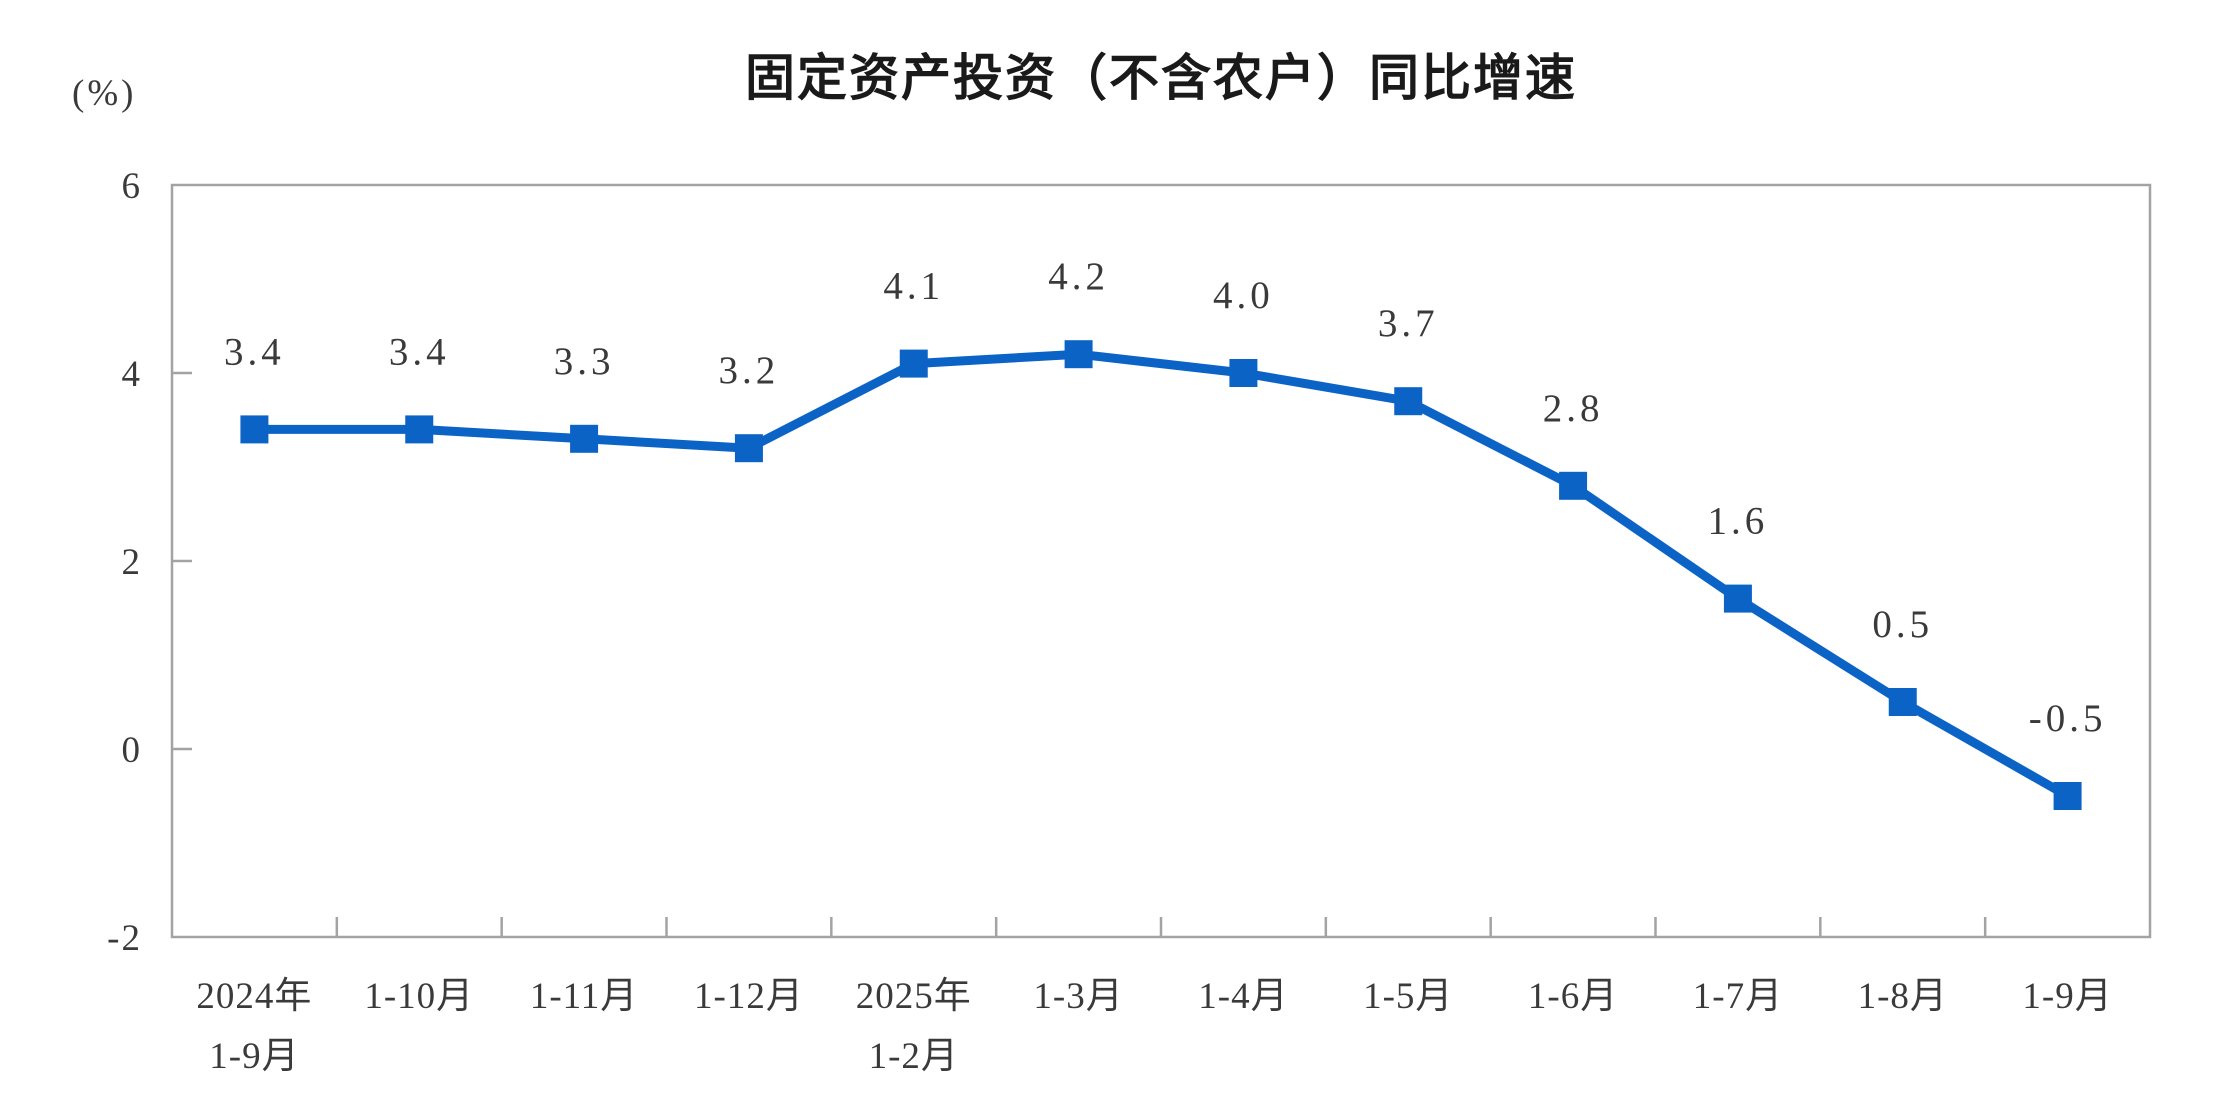 Image resolution: width=2218 pixels, height=1112 pixels. What do you see at coordinates (1243, 295) in the screenshot?
I see `data-point-value-label: 4.0` at bounding box center [1243, 295].